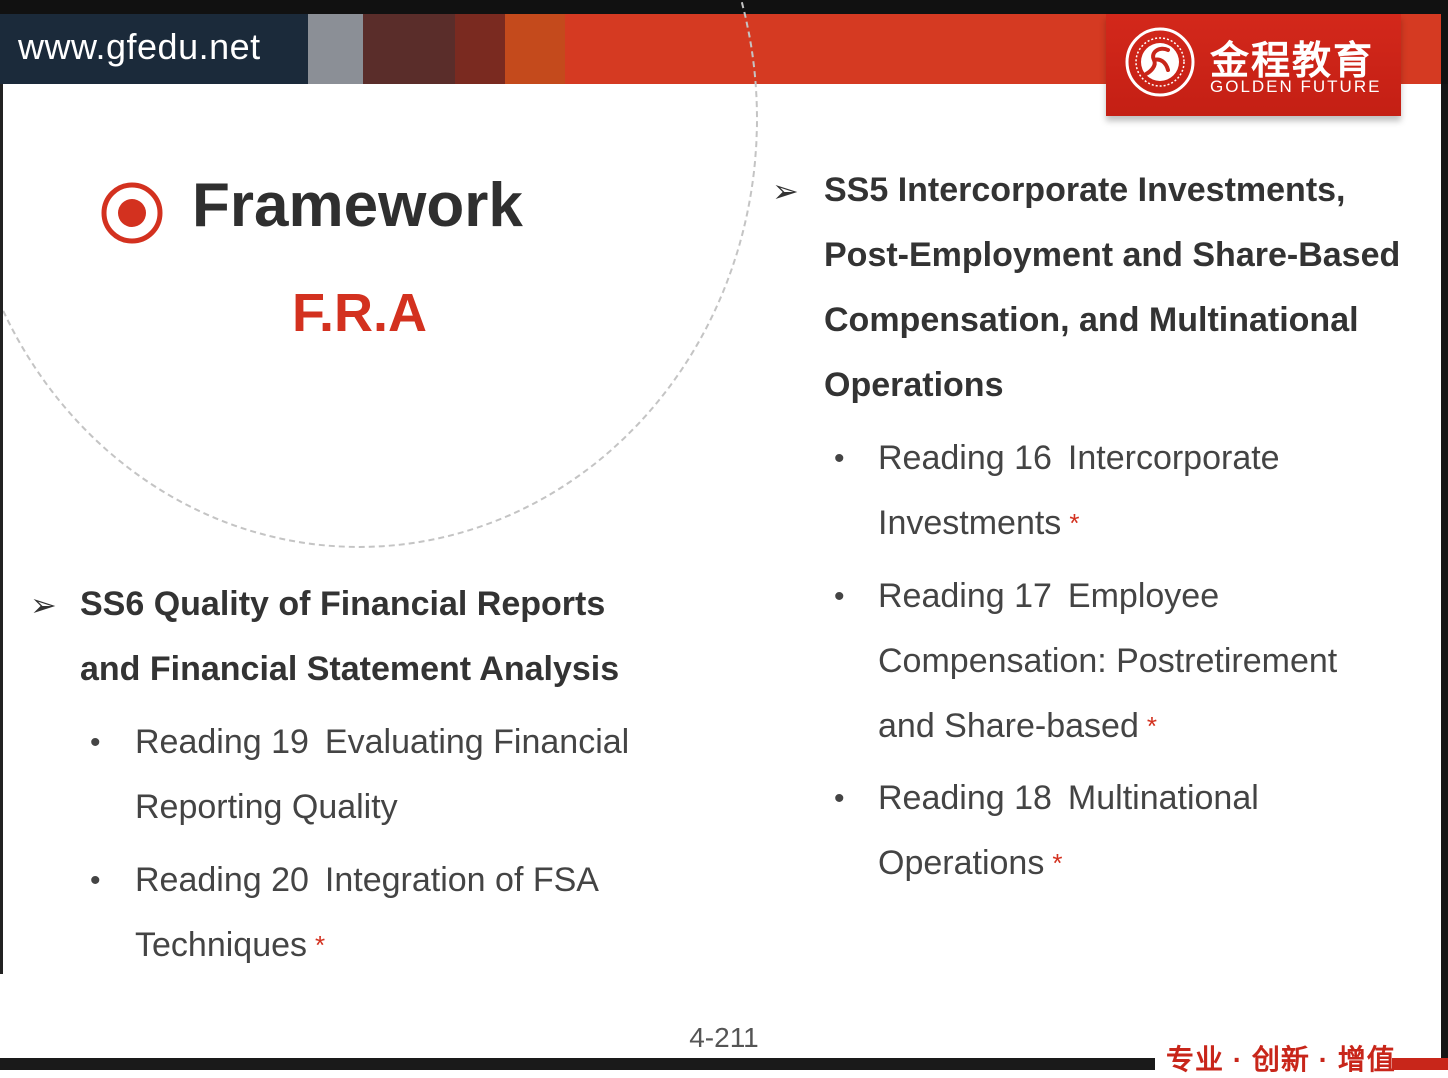 The width and height of the screenshot is (1448, 1078). Describe the element at coordinates (1163, 798) in the screenshot. I see `reading-title-line: Multinational` at that location.